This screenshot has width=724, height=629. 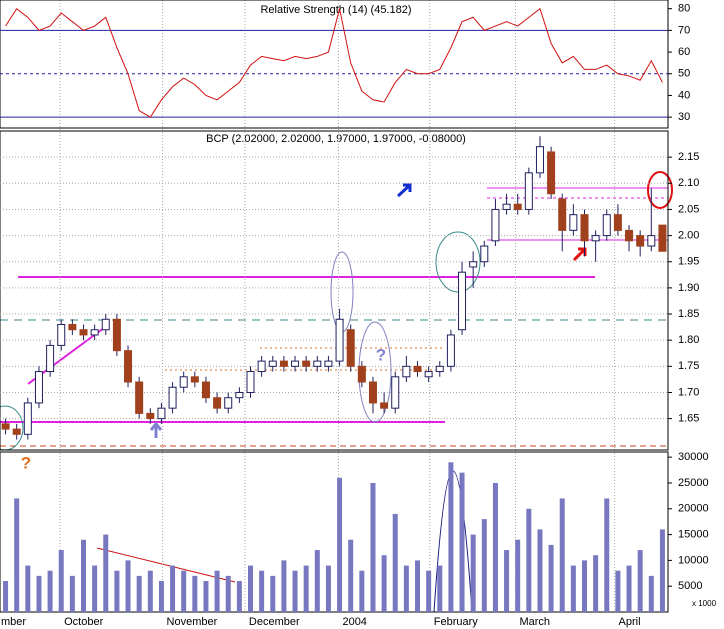 I want to click on x-tick-label: 2004, so click(x=354, y=622).